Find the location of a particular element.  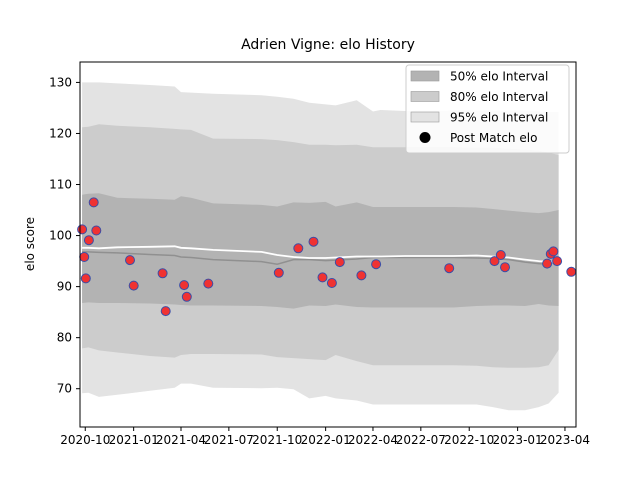

x-tick-label: 2023-01 is located at coordinates (518, 440).